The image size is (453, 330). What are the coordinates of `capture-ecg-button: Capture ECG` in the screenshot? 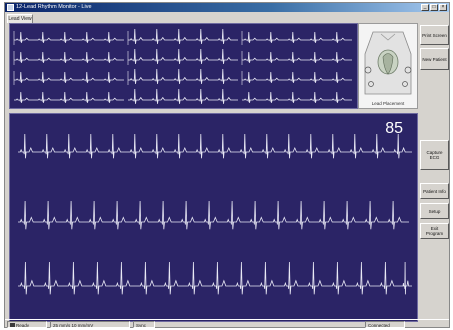 It's located at (434, 155).